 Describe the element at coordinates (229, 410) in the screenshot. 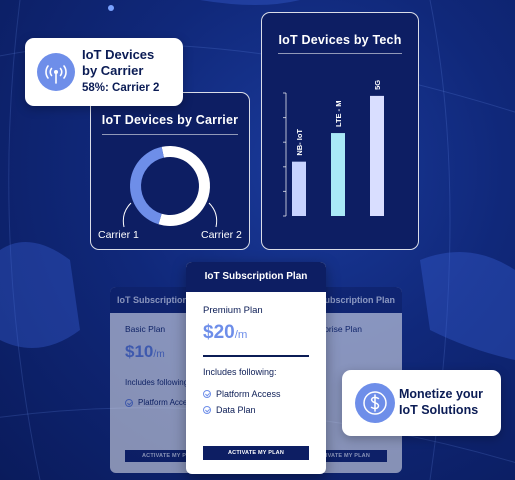

I see `premium-feature-2: Data Plan` at that location.